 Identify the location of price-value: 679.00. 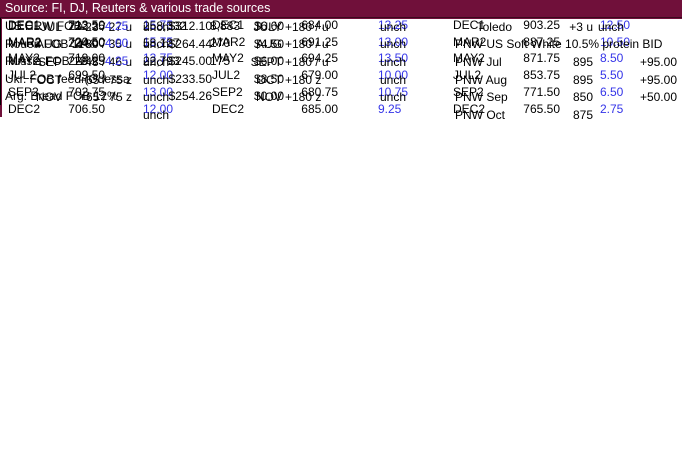
(319, 75).